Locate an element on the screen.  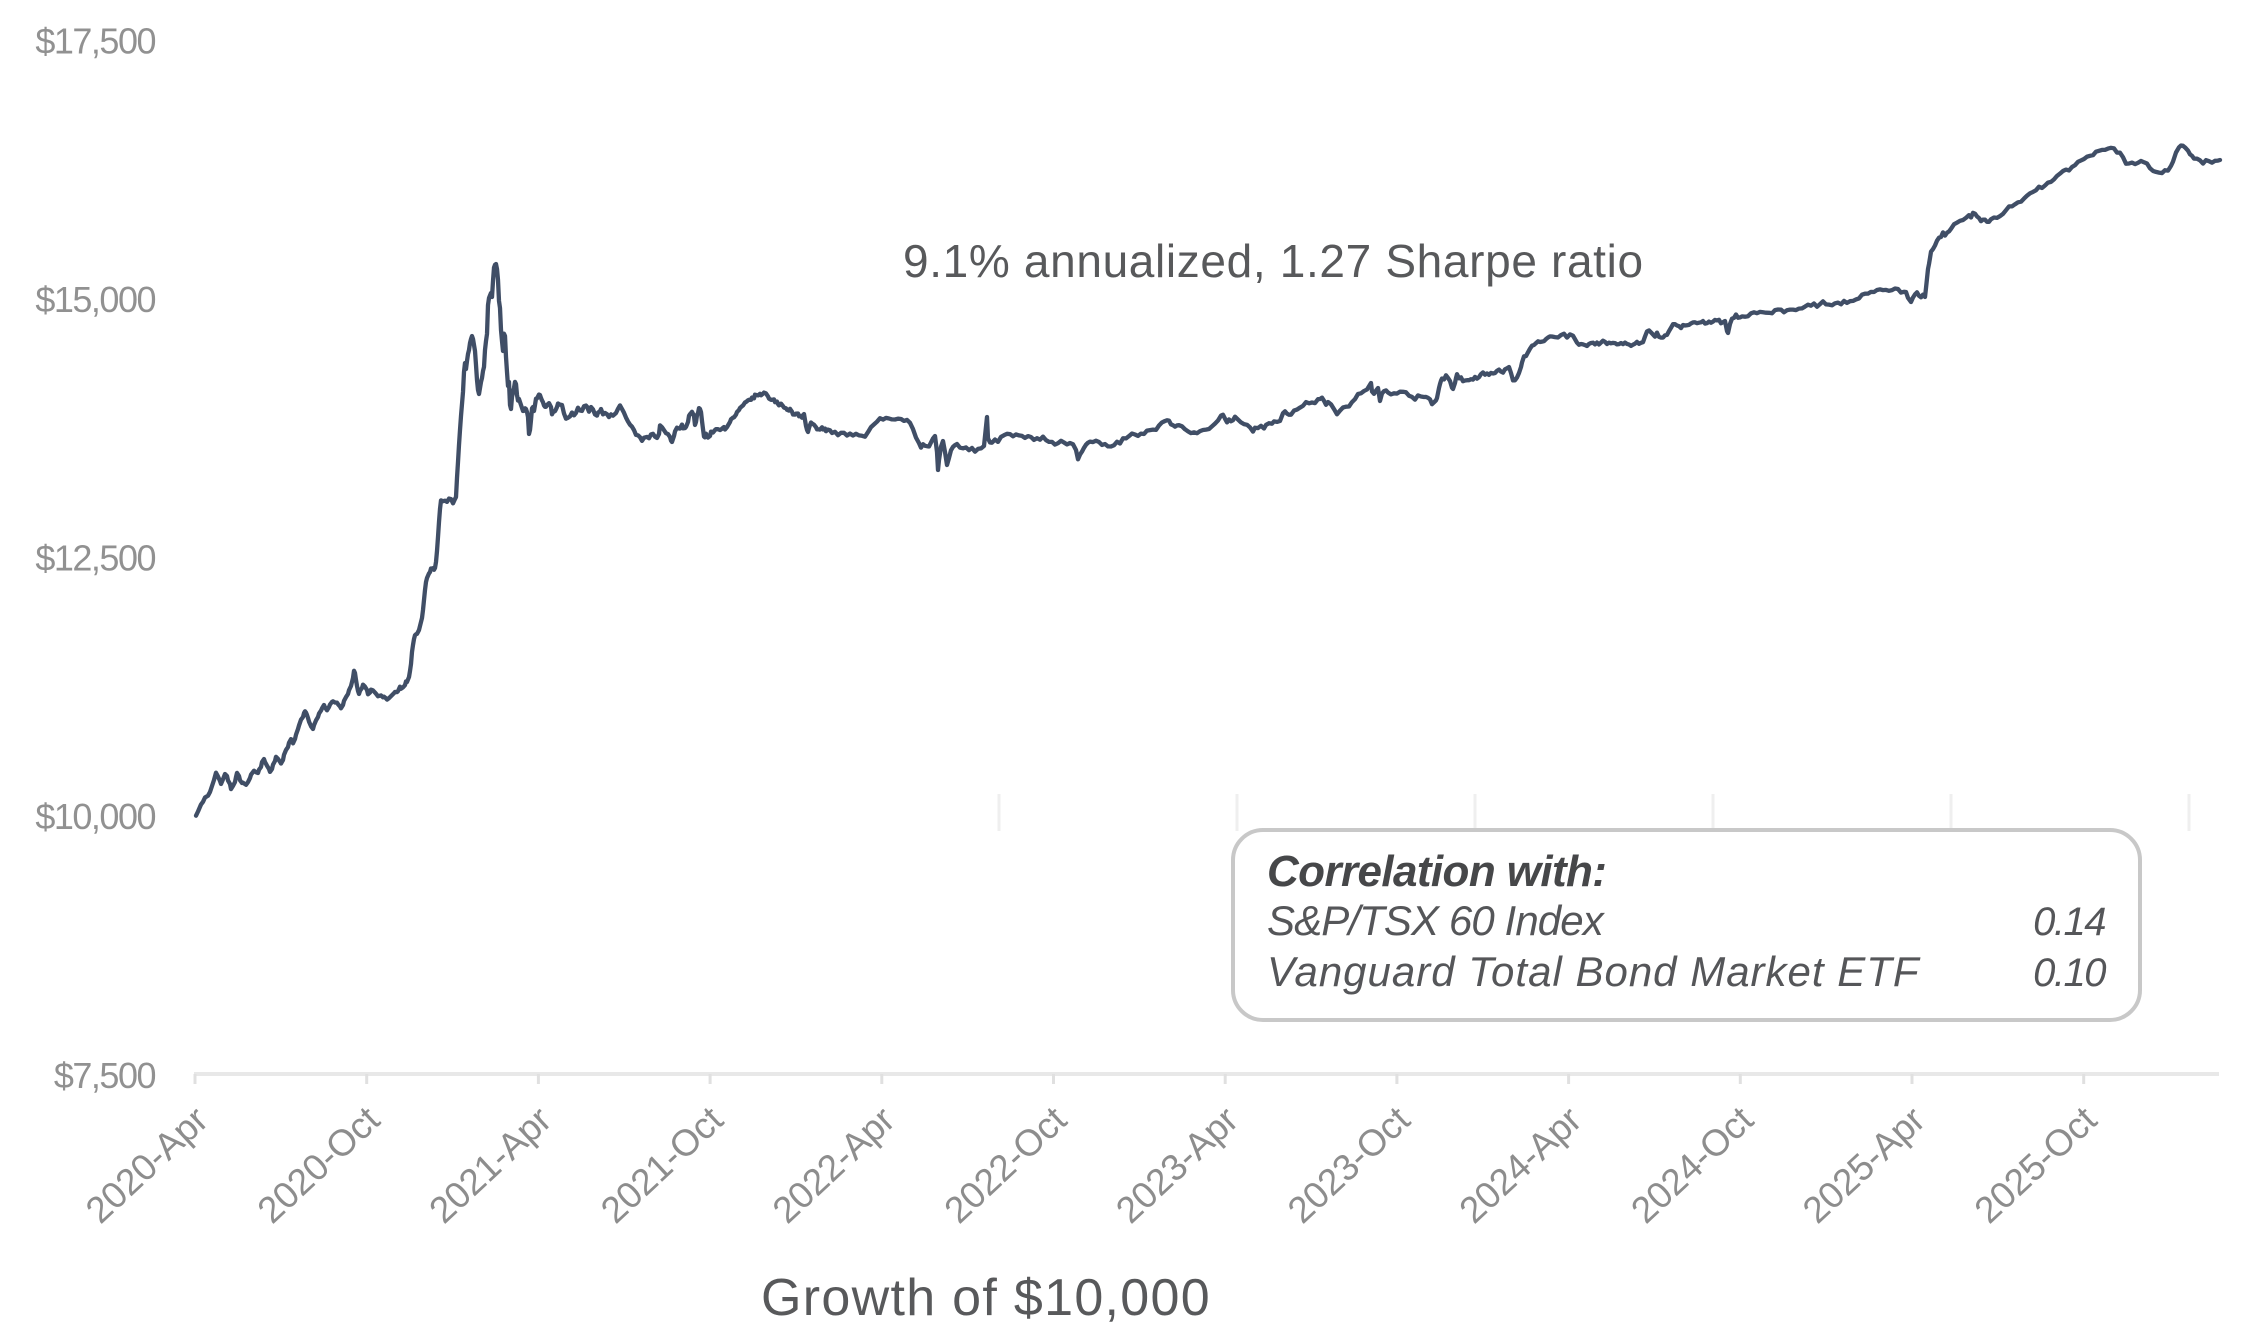
svg-text: $10,000 is located at coordinates (95, 816).